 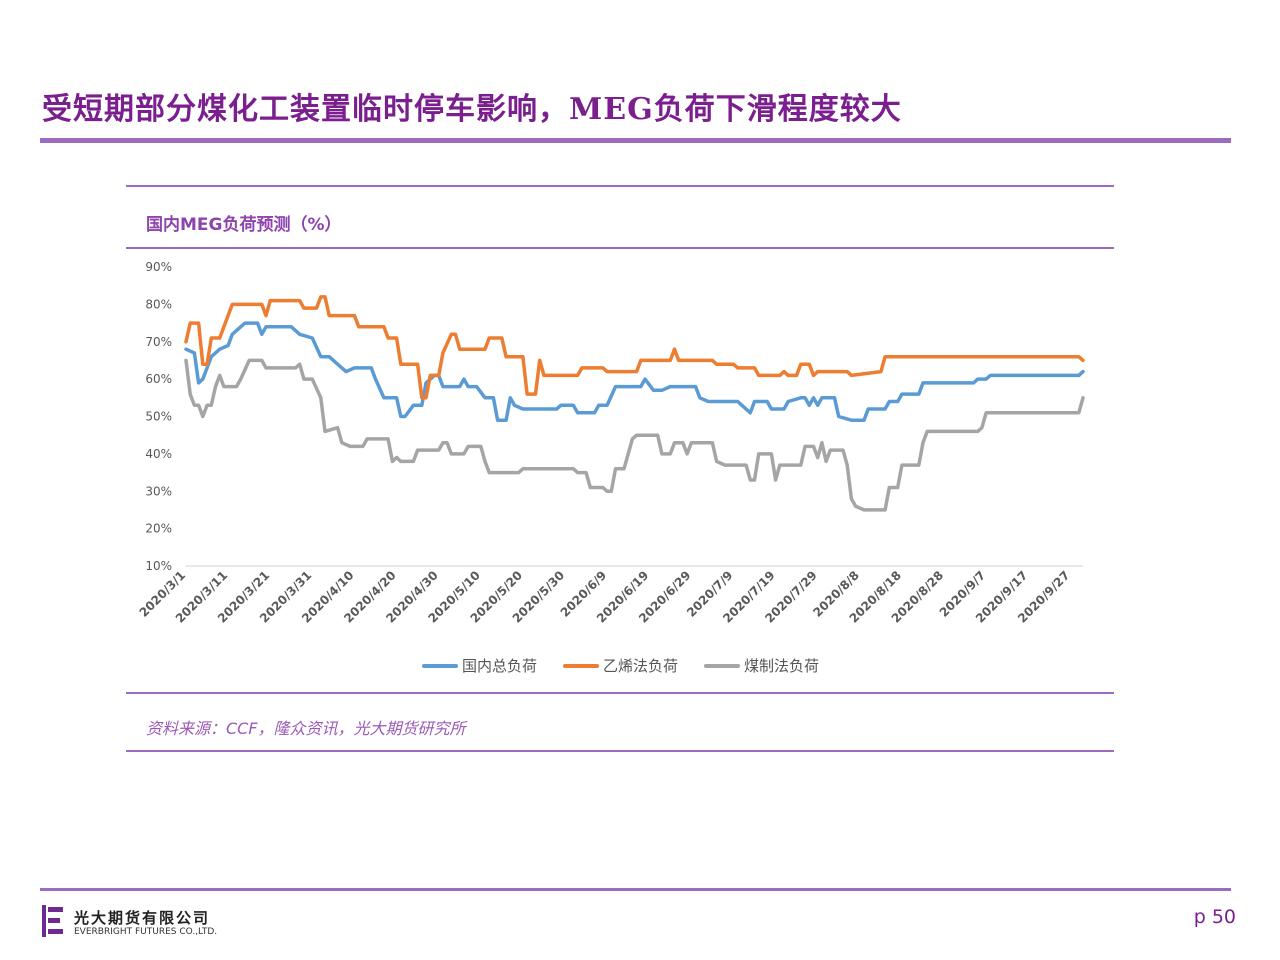 I want to click on legend: 国内总负荷 乙烯法负荷 煤制法负荷, so click(x=640, y=666).